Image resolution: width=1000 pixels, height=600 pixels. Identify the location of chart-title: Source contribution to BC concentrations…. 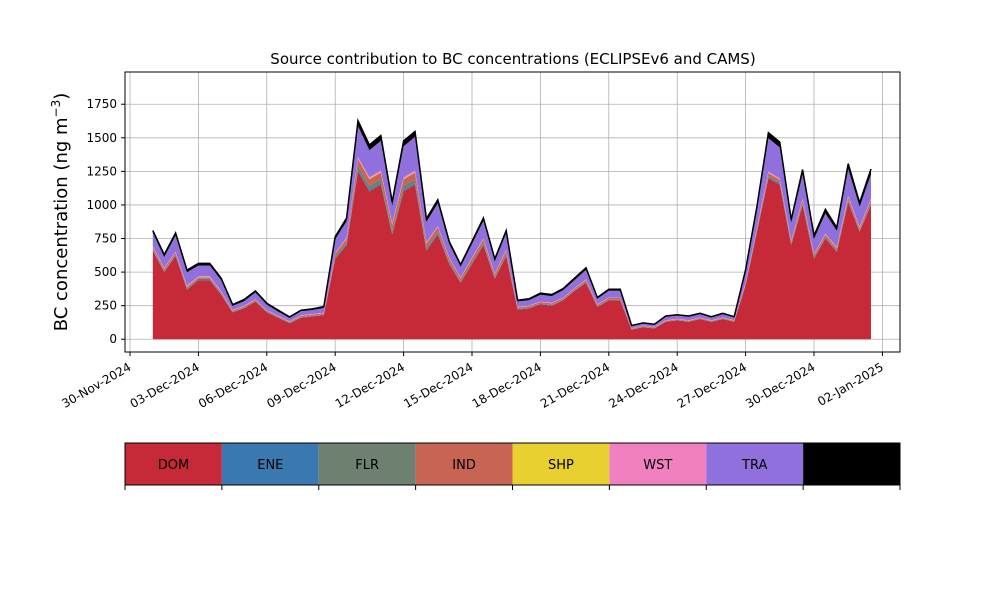
(512, 59).